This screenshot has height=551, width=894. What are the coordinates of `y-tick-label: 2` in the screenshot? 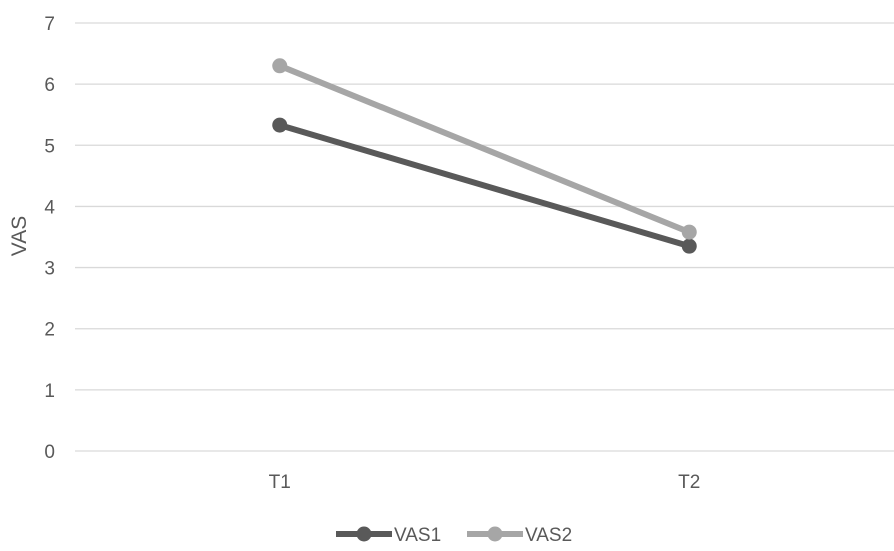 It's located at (49, 330).